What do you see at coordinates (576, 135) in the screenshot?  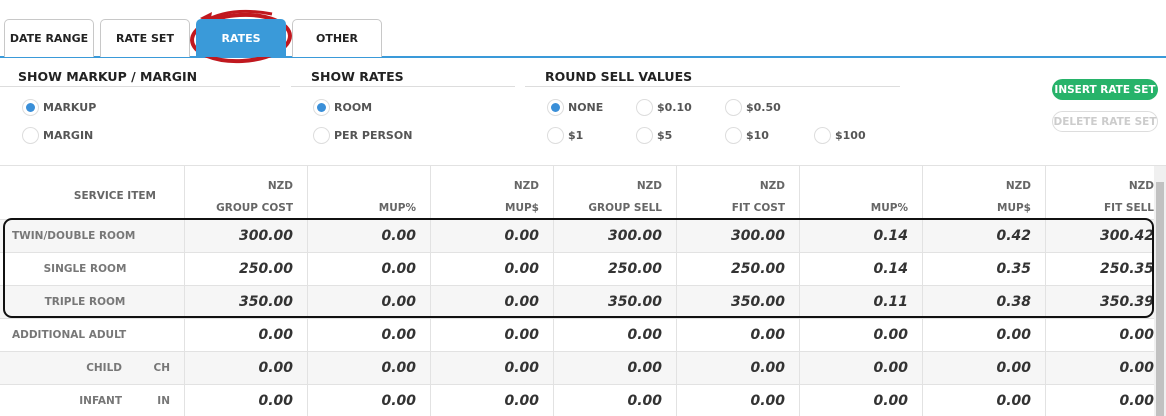 I see `radio-label: $1` at bounding box center [576, 135].